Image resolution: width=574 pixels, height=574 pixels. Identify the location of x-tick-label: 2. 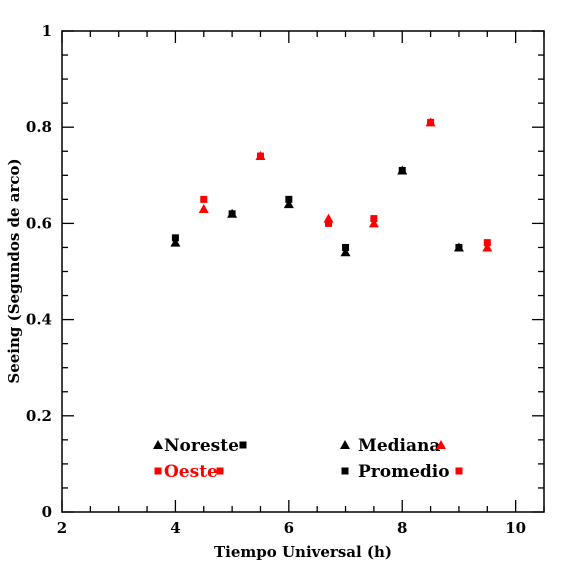
(62, 528).